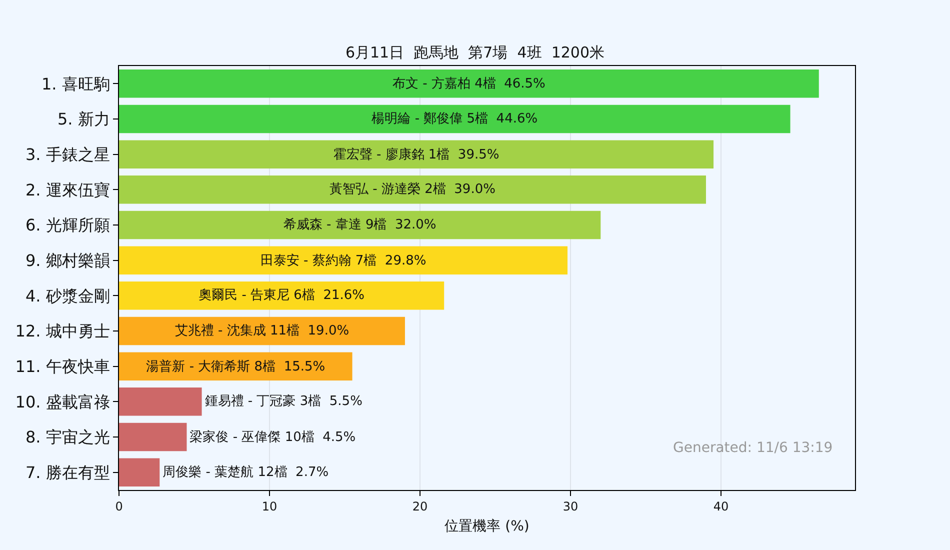 This screenshot has height=550, width=950. I want to click on data-label: 霍宏聲 - 廖康銘 1檔 39.5%, so click(416, 154).